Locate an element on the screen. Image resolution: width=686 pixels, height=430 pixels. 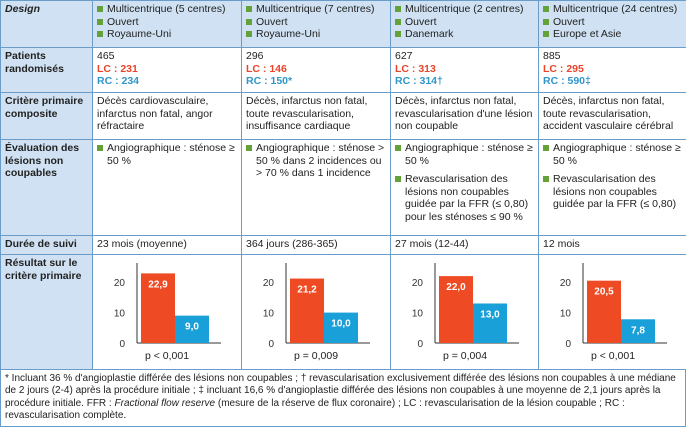
result-chart-4: 0 10 20 20,5 7,8 p < 0,001 is located at coordinates (613, 312).